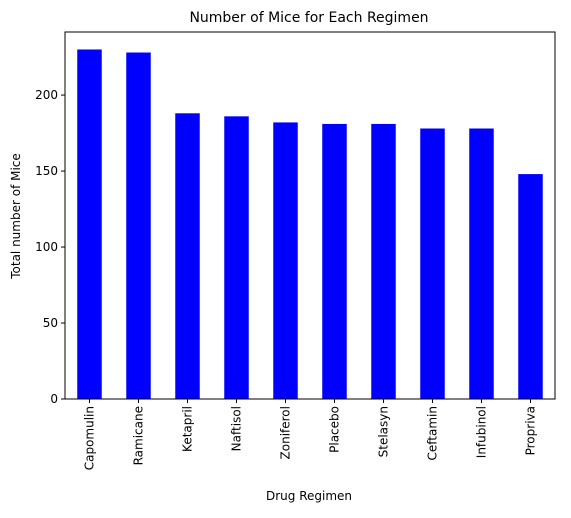 The width and height of the screenshot is (571, 518). I want to click on y-tick-label-100: 100, so click(46, 247).